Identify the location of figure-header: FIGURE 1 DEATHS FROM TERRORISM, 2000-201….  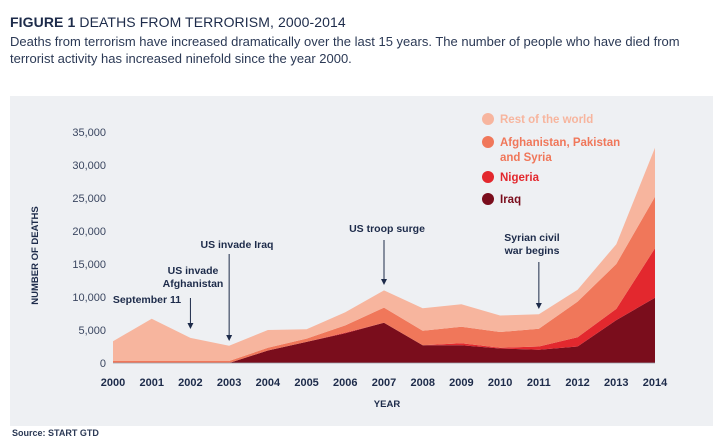
(360, 40).